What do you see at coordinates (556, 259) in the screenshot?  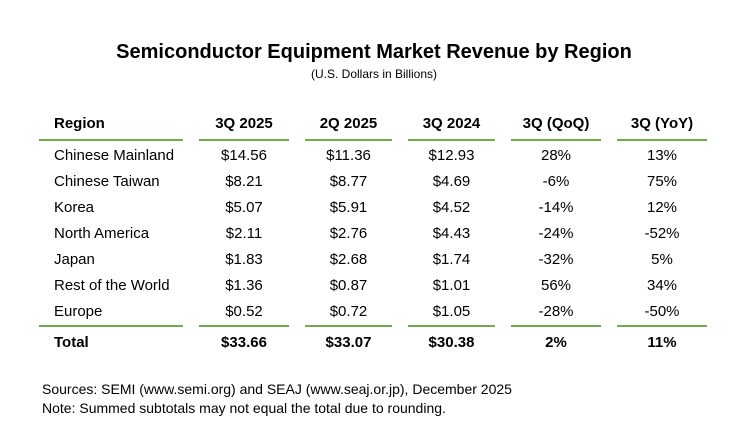 I see `value-cell: -32%` at bounding box center [556, 259].